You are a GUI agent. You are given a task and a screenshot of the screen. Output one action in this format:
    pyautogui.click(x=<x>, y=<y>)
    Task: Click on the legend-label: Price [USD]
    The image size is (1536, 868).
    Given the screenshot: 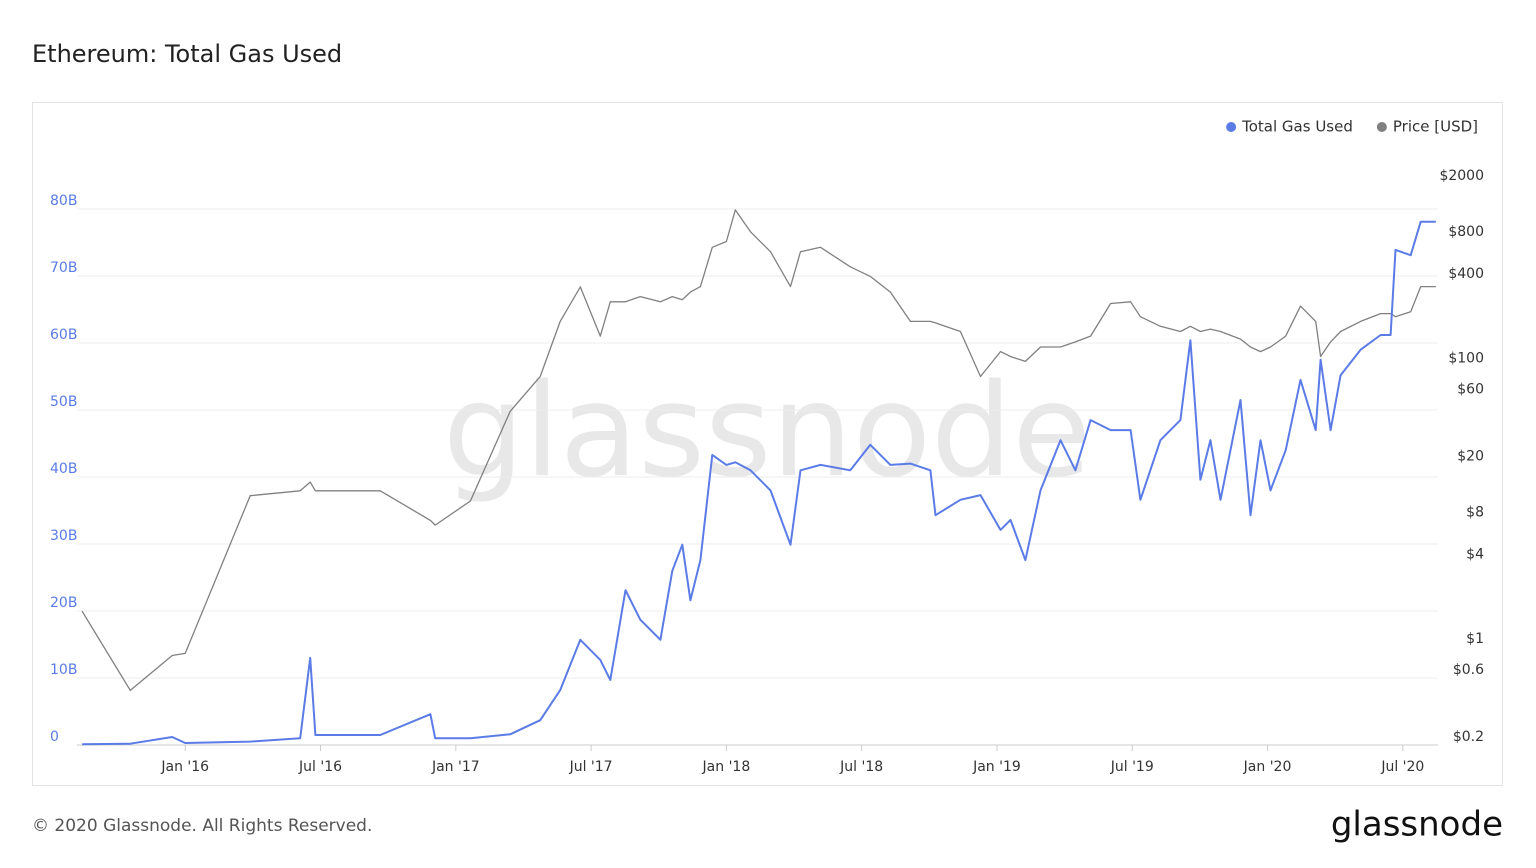 What is the action you would take?
    pyautogui.click(x=1435, y=127)
    